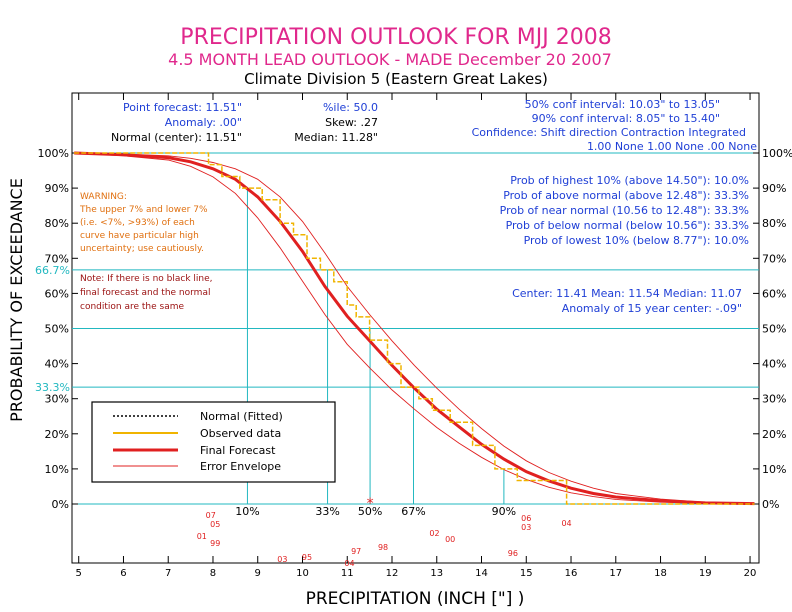  What do you see at coordinates (60, 504) in the screenshot?
I see `y-tick-label-left: 0%` at bounding box center [60, 504].